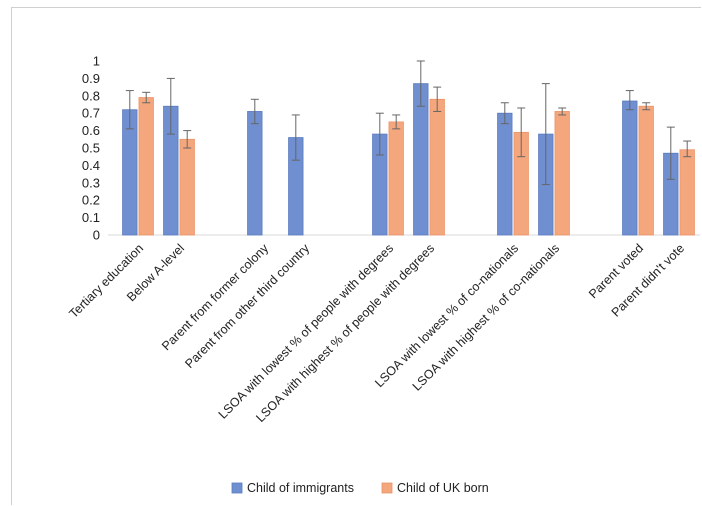 The height and width of the screenshot is (506, 702). What do you see at coordinates (91, 182) in the screenshot?
I see `y-tick-label: 0.3` at bounding box center [91, 182].